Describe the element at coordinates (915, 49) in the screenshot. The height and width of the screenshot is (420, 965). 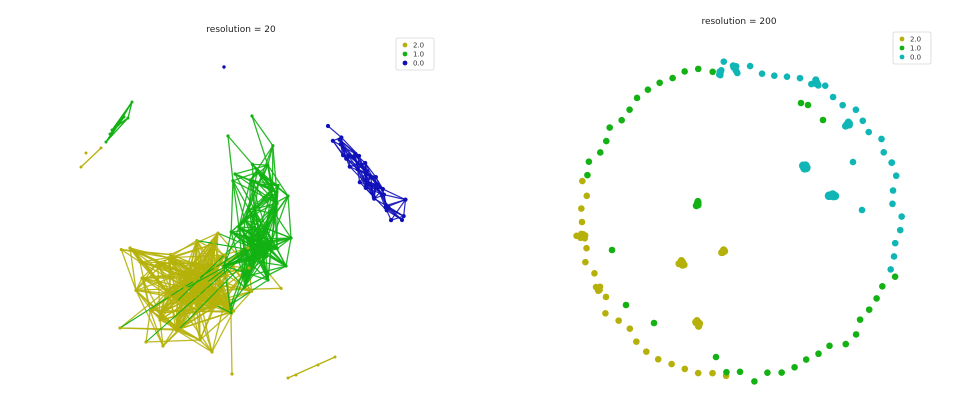
I see `panel-2-legend-label-1: 1.0` at that location.